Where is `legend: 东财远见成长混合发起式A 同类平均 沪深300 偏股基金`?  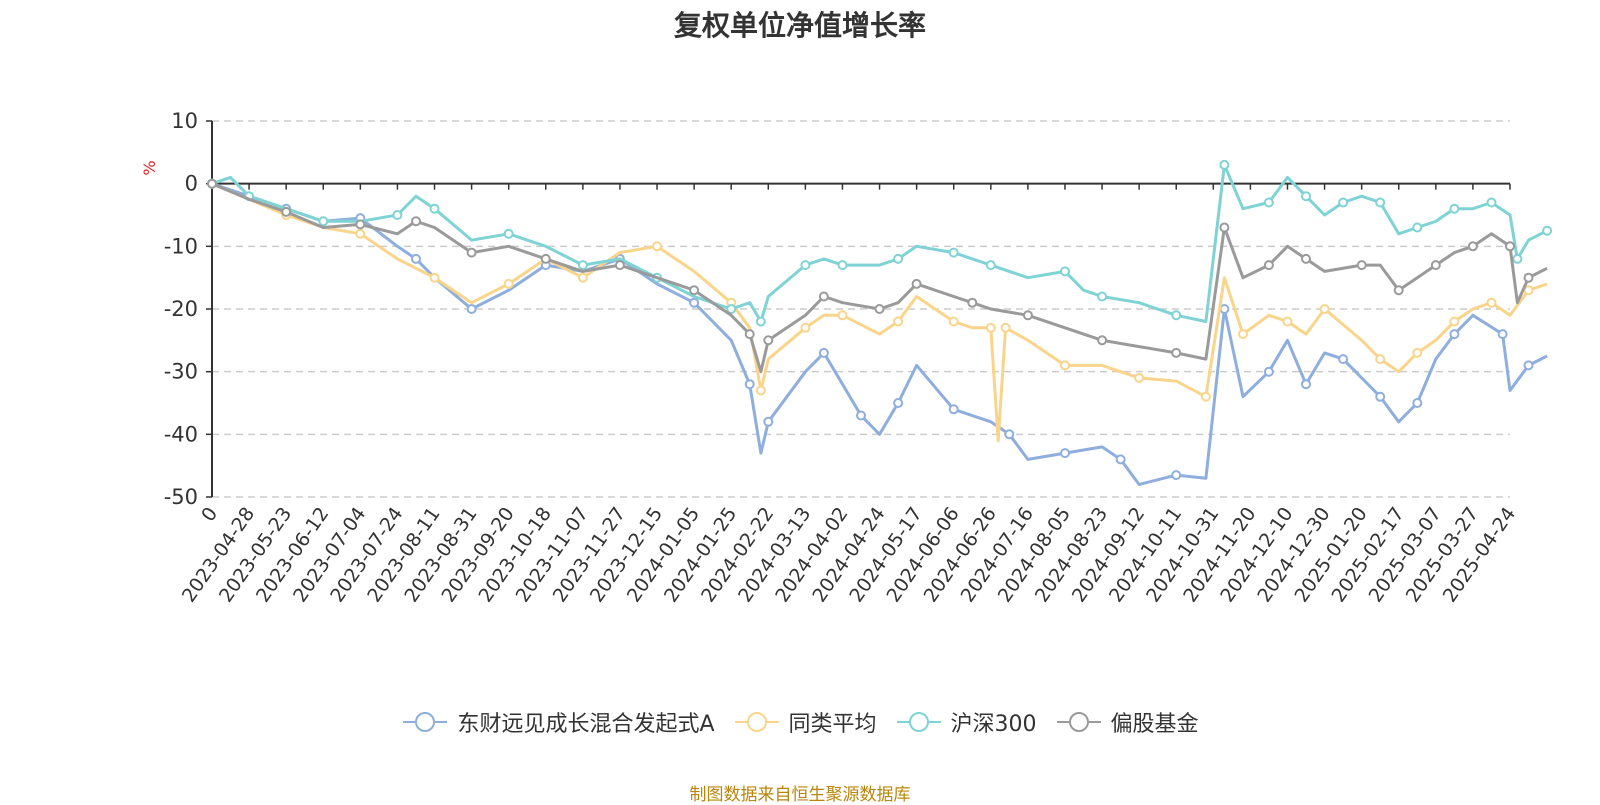 legend: 东财远见成长混合发起式A 同类平均 沪深300 偏股基金 is located at coordinates (800, 722).